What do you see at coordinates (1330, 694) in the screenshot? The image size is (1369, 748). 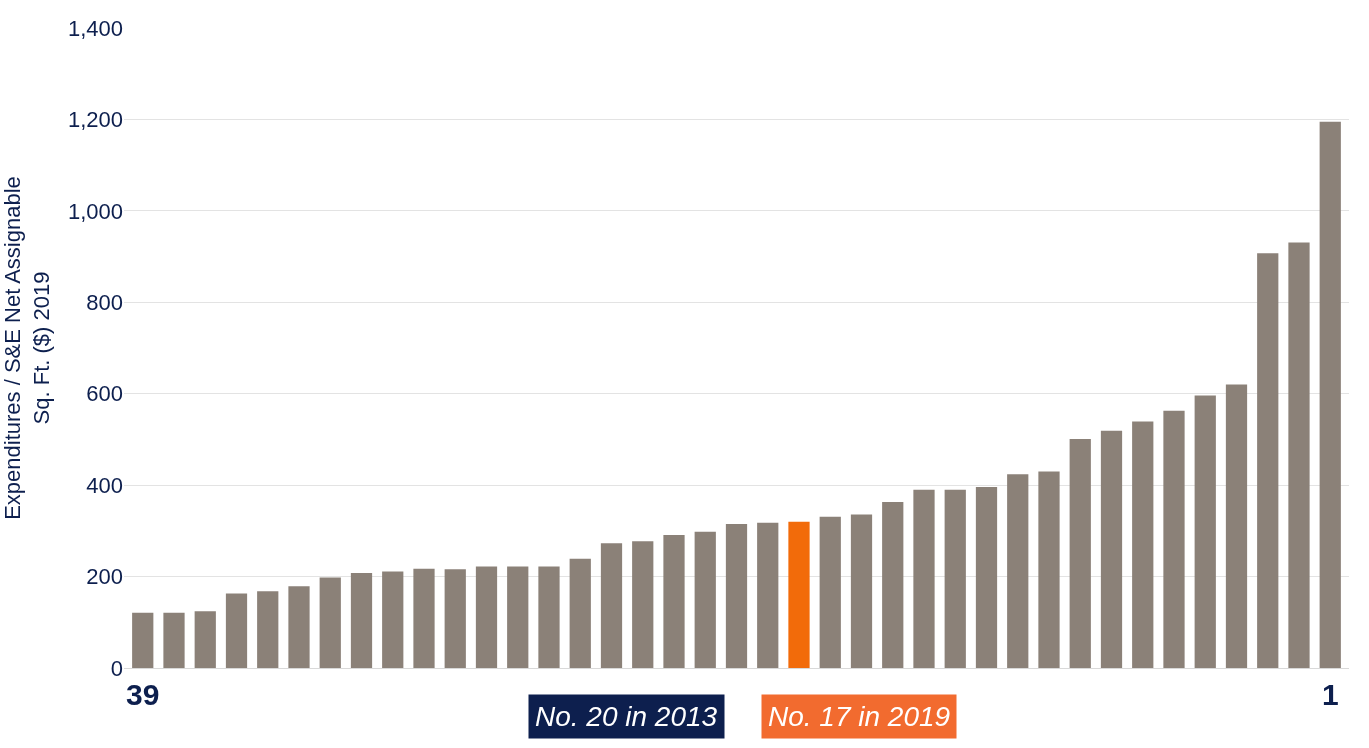 I see `x-tick-label: 1` at bounding box center [1330, 694].